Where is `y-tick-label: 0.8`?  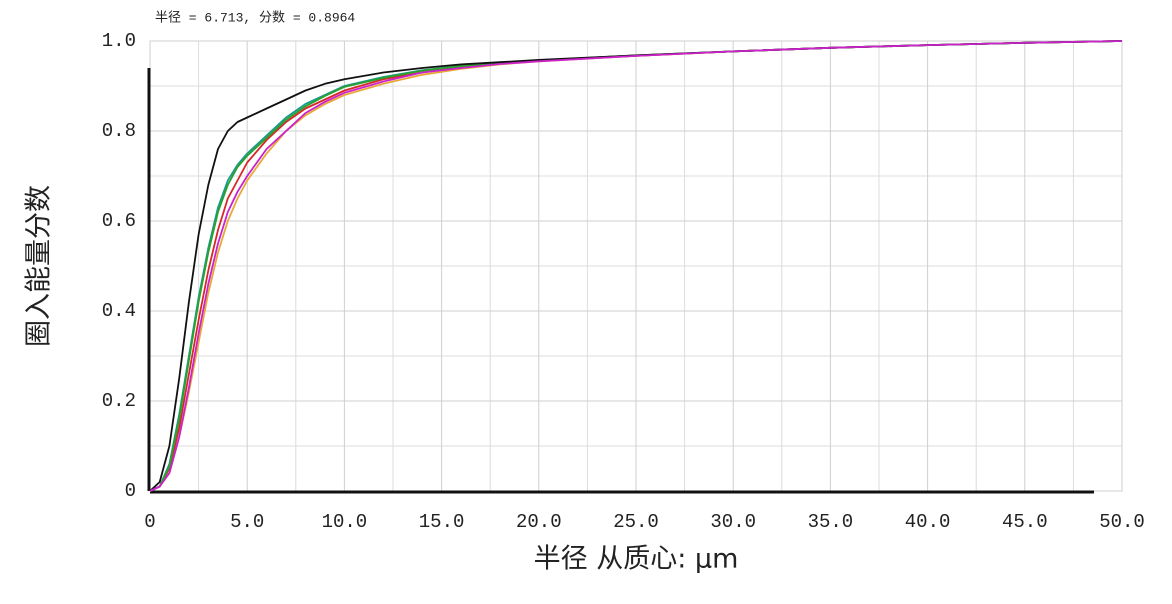
y-tick-label: 0.8 is located at coordinates (119, 131).